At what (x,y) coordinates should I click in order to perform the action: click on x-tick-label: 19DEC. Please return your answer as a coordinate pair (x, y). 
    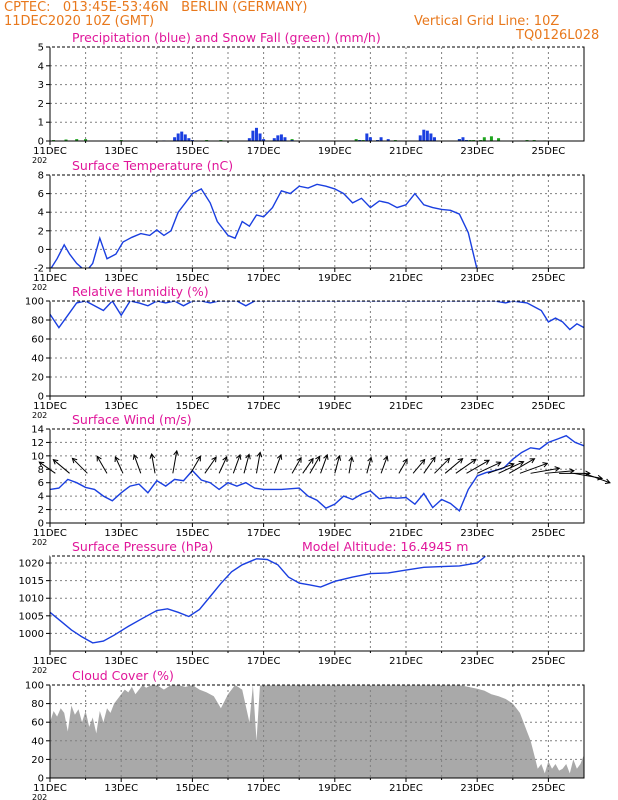
    Looking at the image, I should click on (335, 406).